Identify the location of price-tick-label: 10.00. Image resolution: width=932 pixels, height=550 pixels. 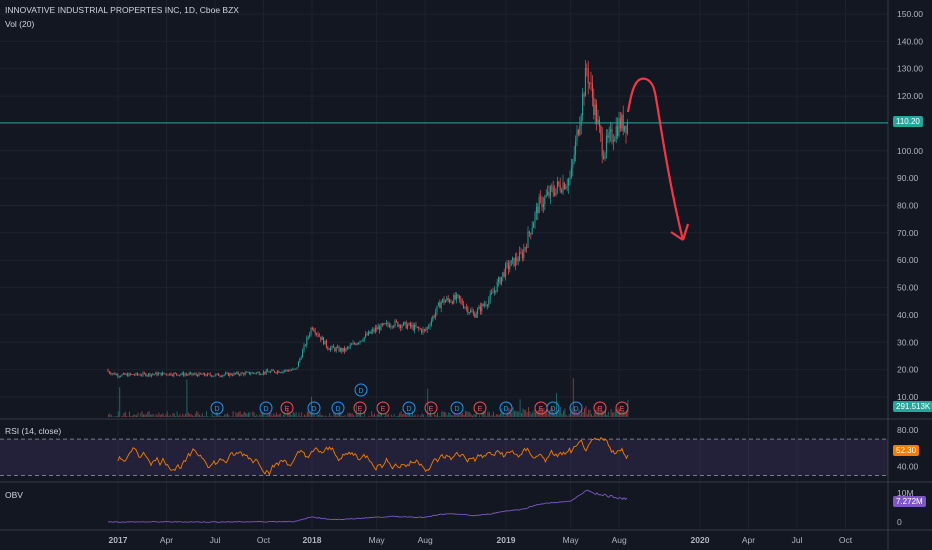
(908, 397).